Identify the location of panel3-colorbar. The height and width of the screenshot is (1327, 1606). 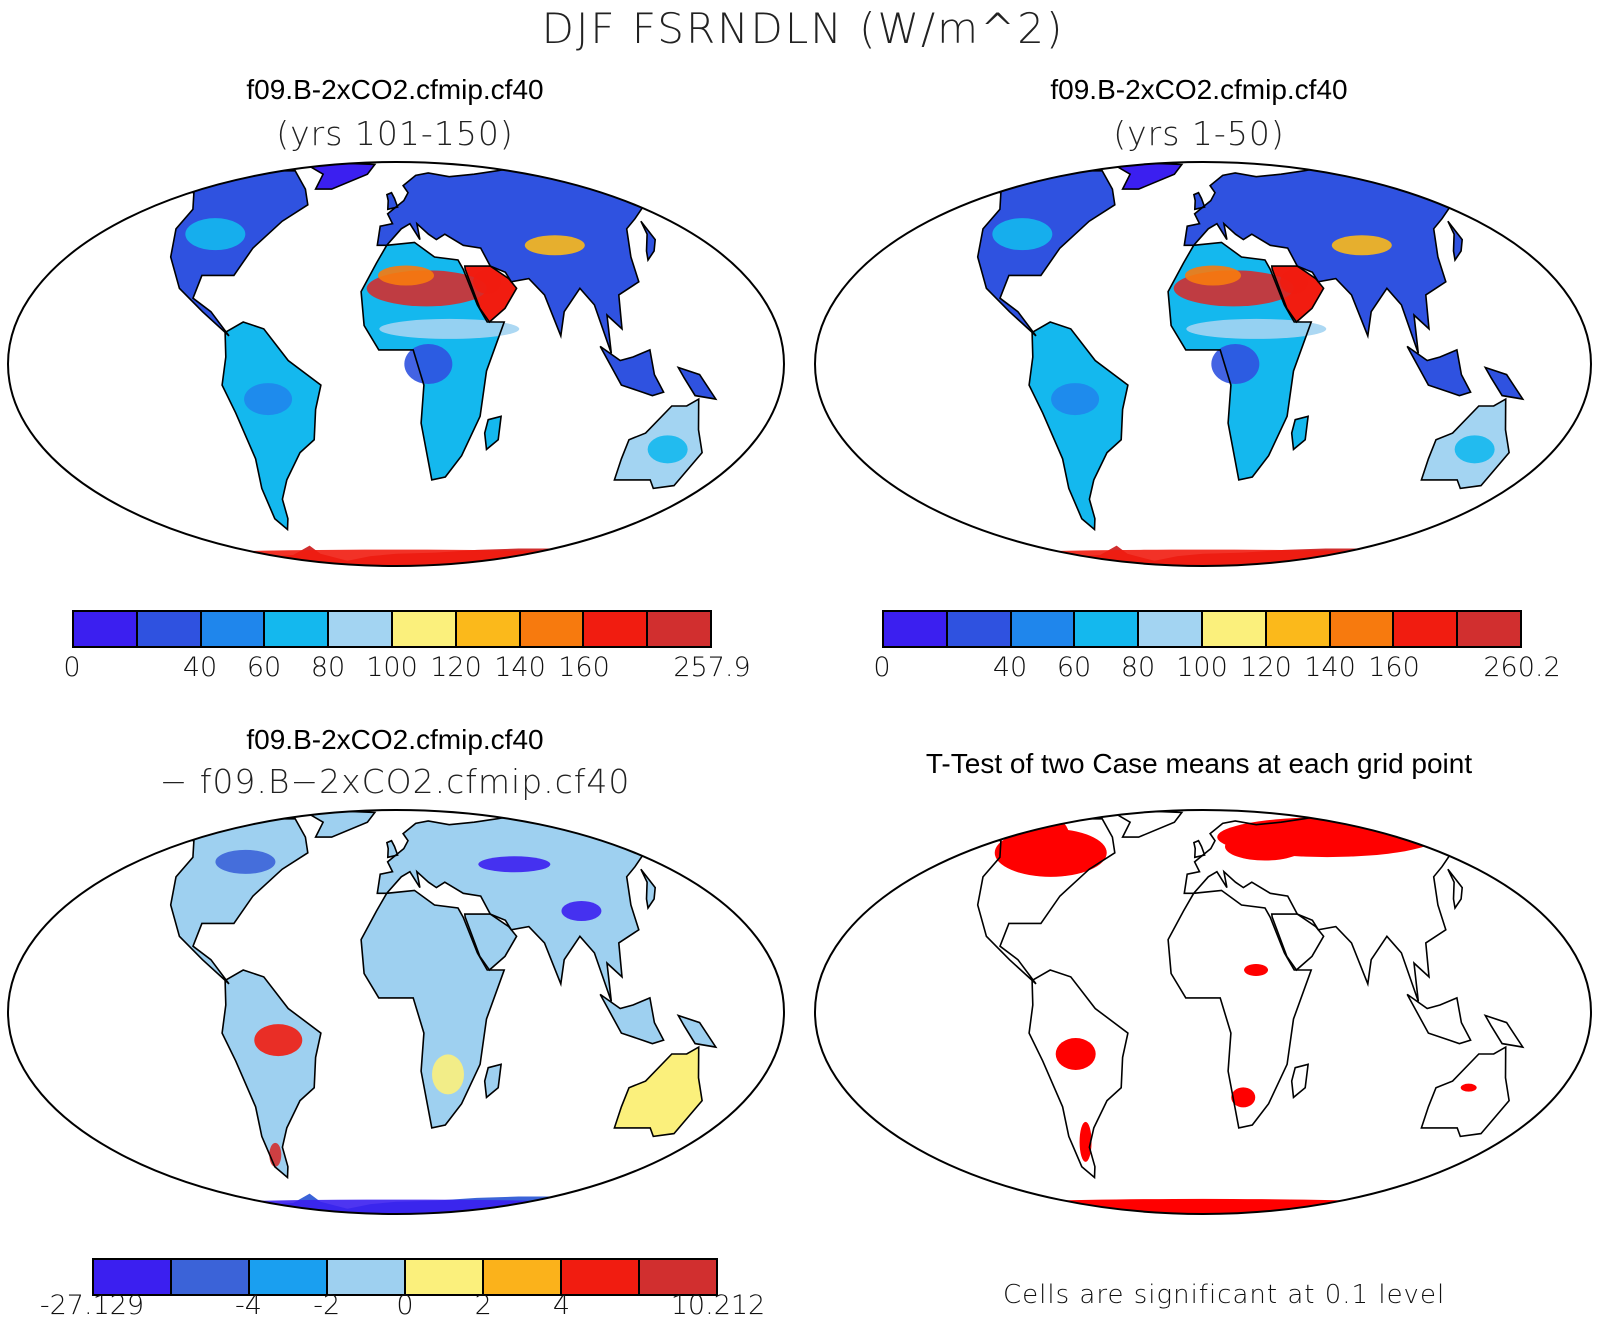
(405, 1277).